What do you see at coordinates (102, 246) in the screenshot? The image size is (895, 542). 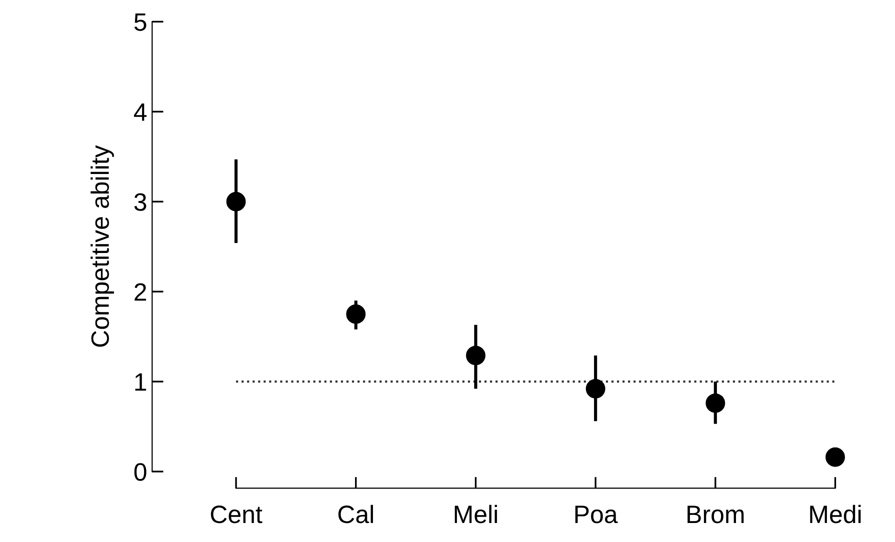 I see `y-axis-title: Competitive ability` at bounding box center [102, 246].